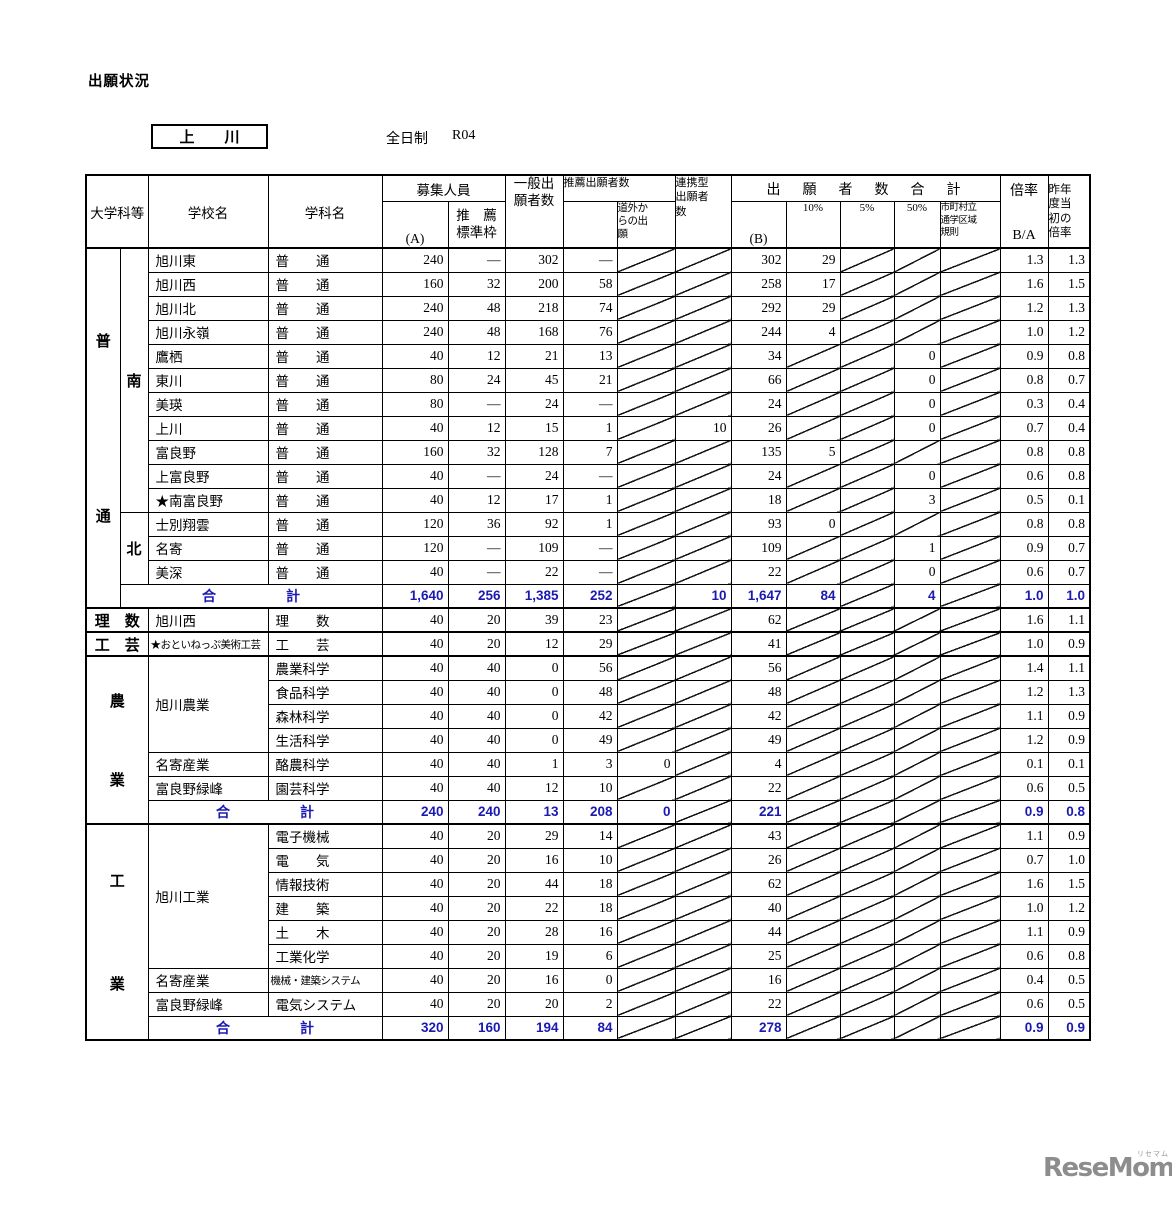 This screenshot has width=1172, height=1207. Describe the element at coordinates (758, 620) in the screenshot. I see `value-cell: 62` at that location.